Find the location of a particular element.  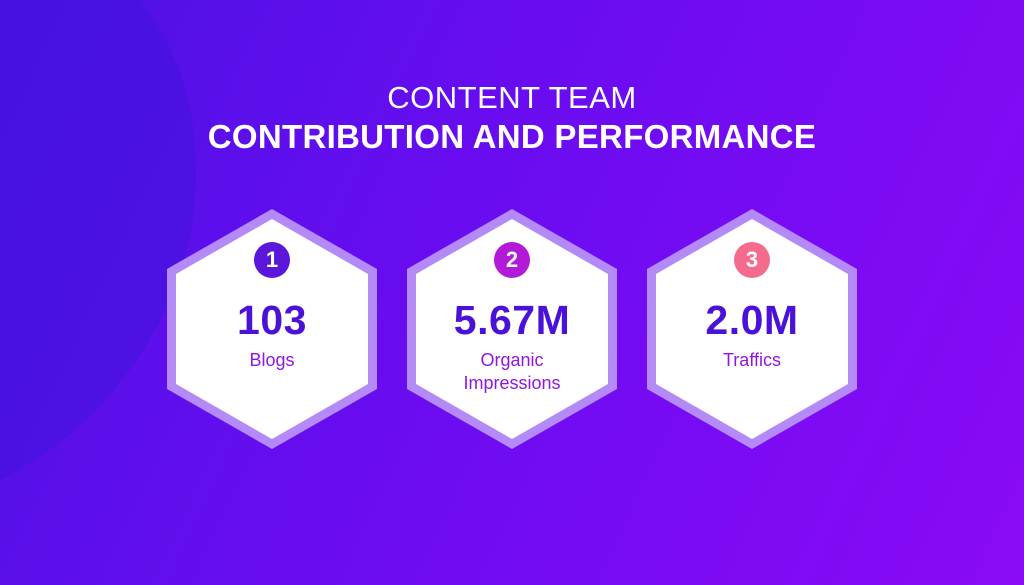

stat-value: 5.67M is located at coordinates (512, 320).